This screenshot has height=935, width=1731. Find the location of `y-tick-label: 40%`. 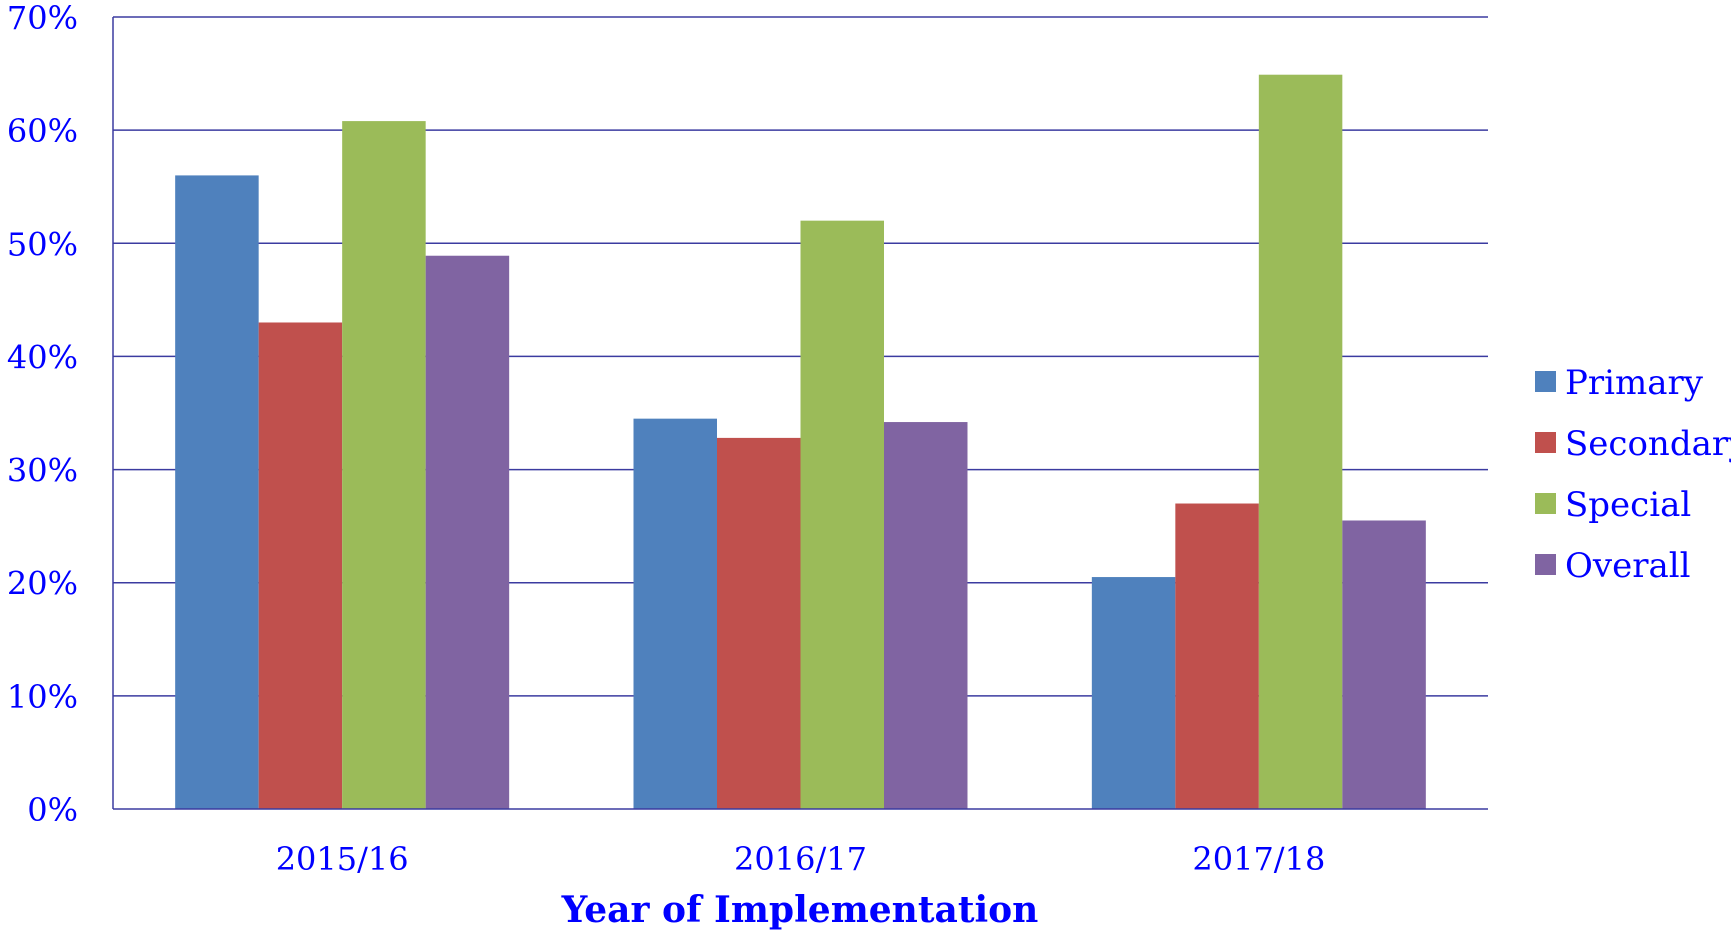

y-tick-label: 40% is located at coordinates (42, 357).